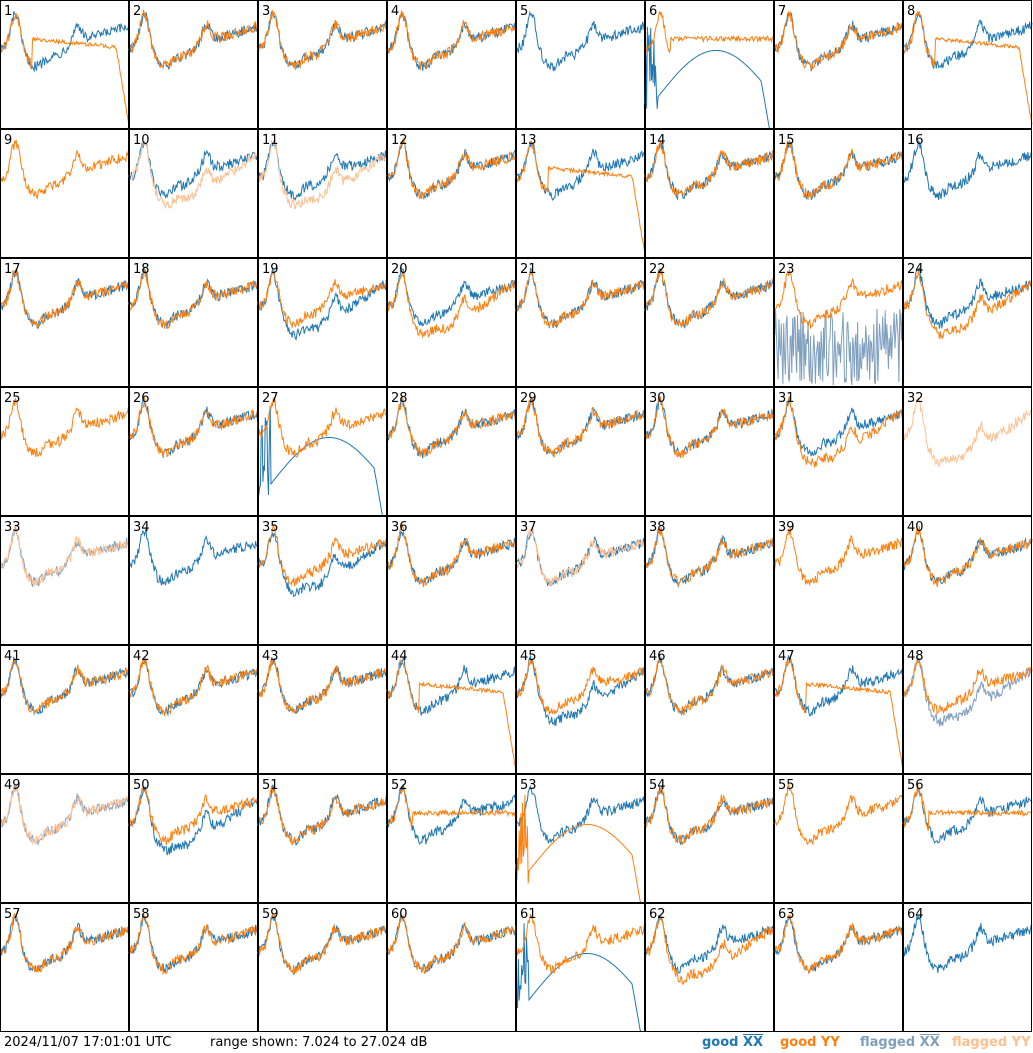 The image size is (1033, 1053). Describe the element at coordinates (193, 322) in the screenshot. I see `panel-18: 18` at that location.